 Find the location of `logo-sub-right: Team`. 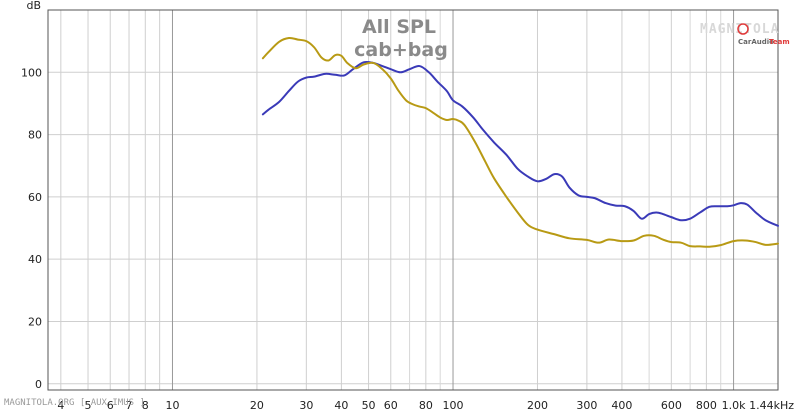

logo-sub-right: Team is located at coordinates (779, 42).